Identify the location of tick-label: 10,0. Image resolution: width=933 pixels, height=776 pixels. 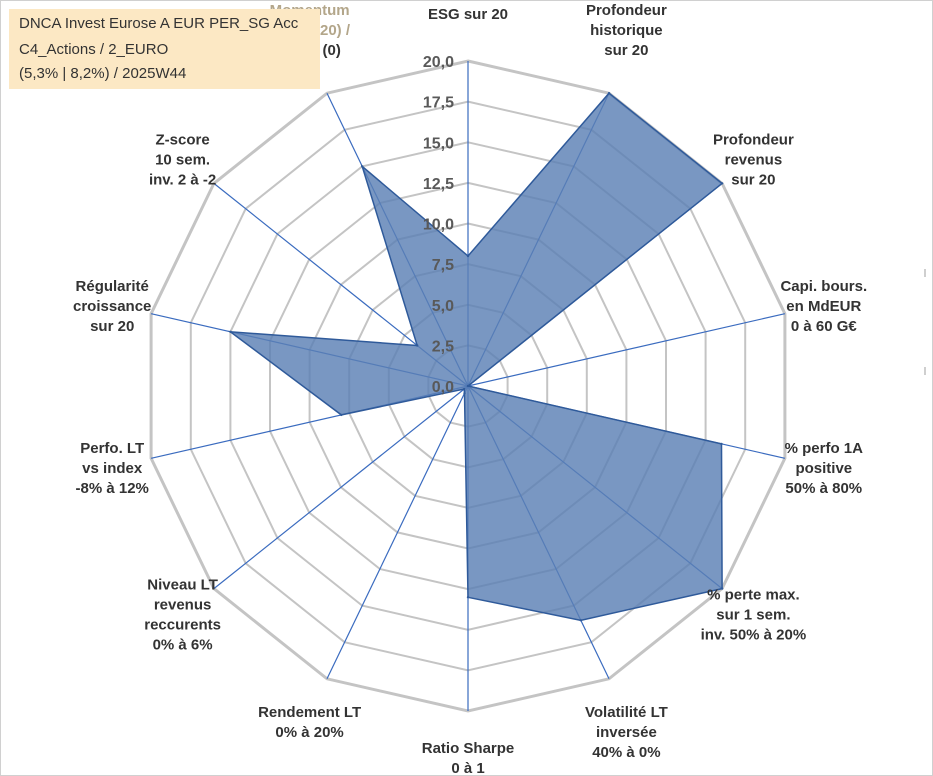
(438, 225).